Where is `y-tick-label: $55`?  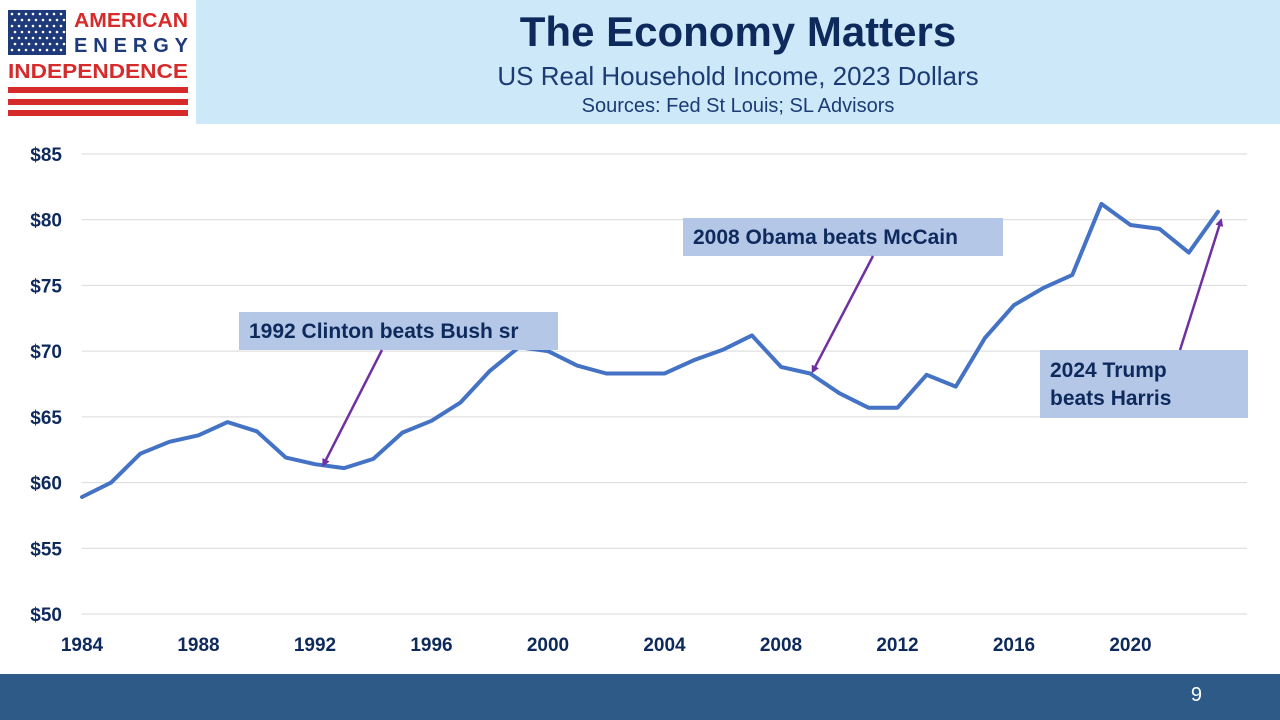 y-tick-label: $55 is located at coordinates (46, 549).